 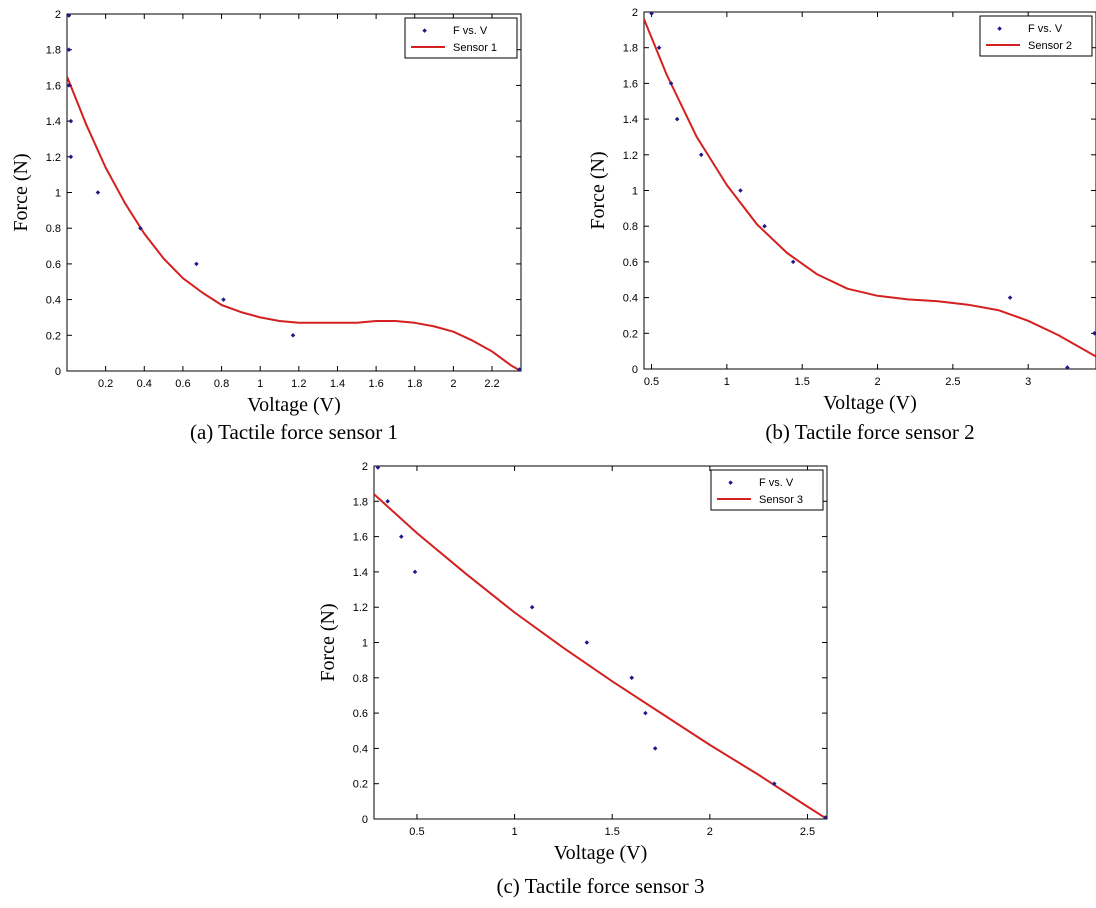 I want to click on x-tick-label: 2.2, so click(x=491, y=384).